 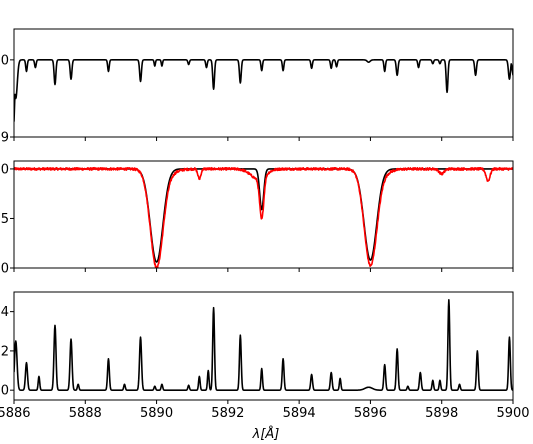 I want to click on y-tick-label-bottom-2: 4, so click(x=5, y=312).